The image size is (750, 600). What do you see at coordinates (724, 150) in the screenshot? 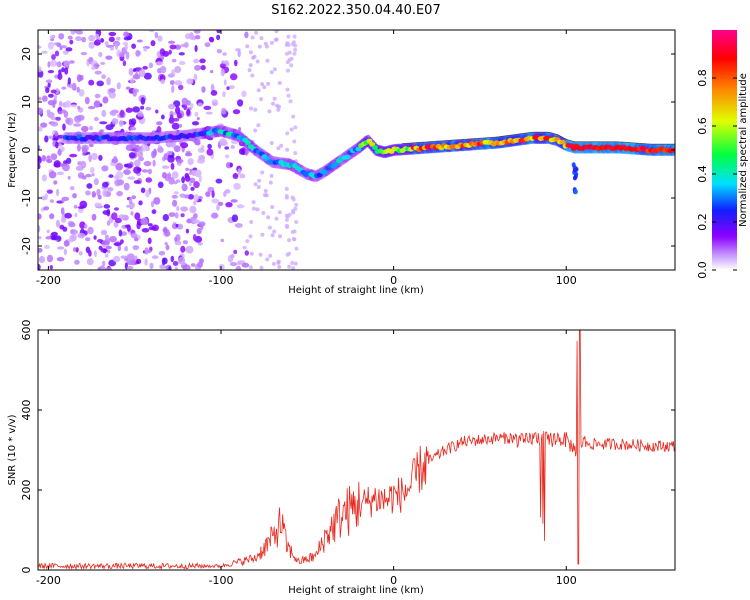
I see `colorbar-gradient` at bounding box center [724, 150].